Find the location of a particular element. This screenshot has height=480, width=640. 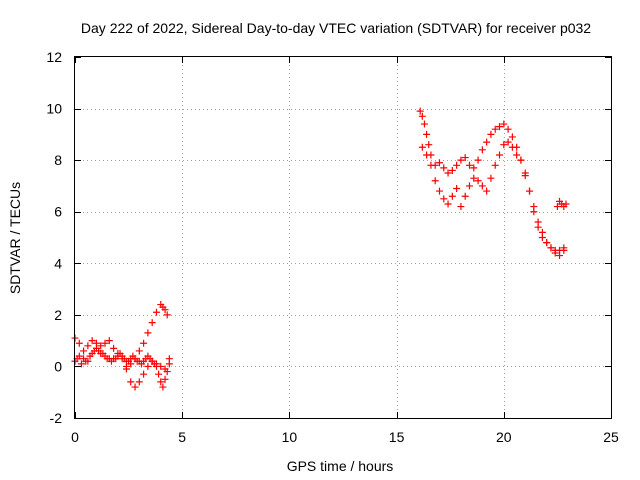

x-tick-label: 25 is located at coordinates (611, 437).